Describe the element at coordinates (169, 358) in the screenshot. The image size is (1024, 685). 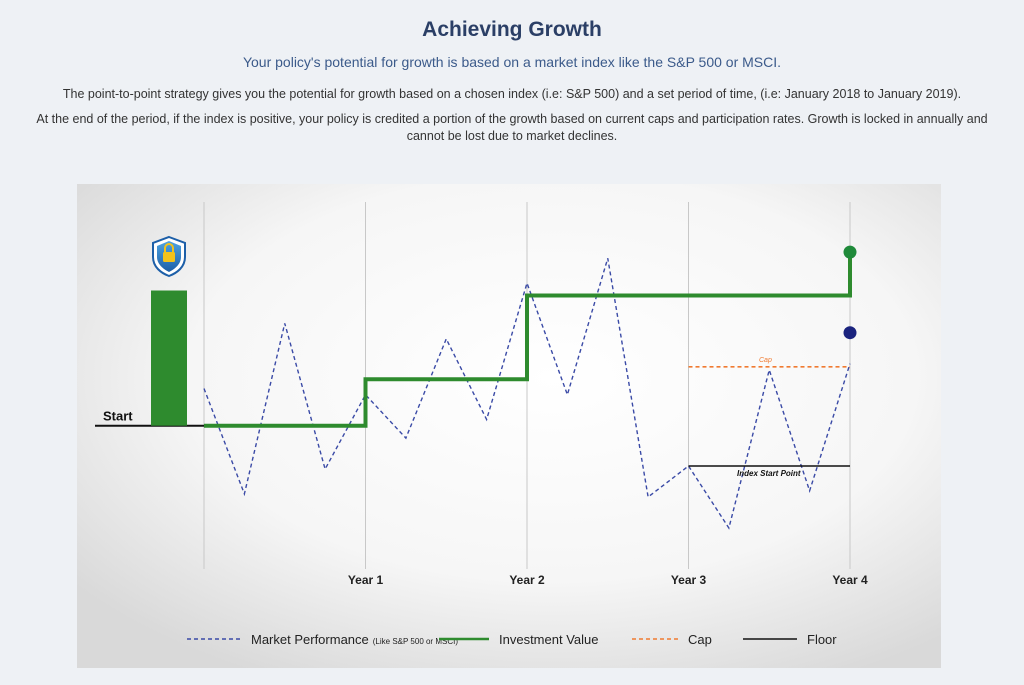
I see `start-bar` at that location.